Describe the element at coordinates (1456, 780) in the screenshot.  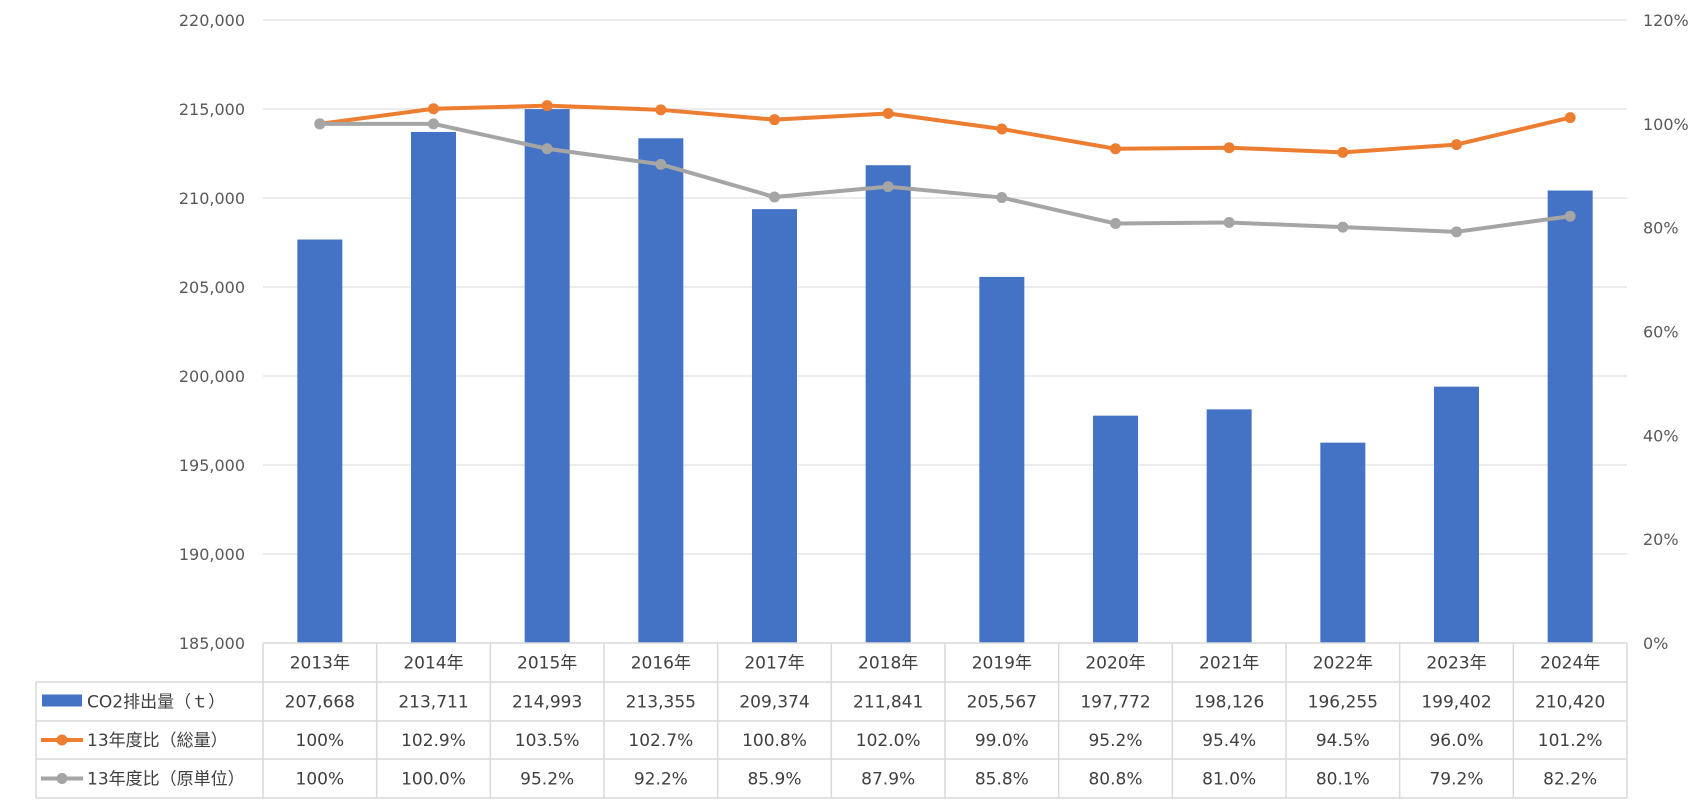
I see `data-table-value: 79.2%` at that location.